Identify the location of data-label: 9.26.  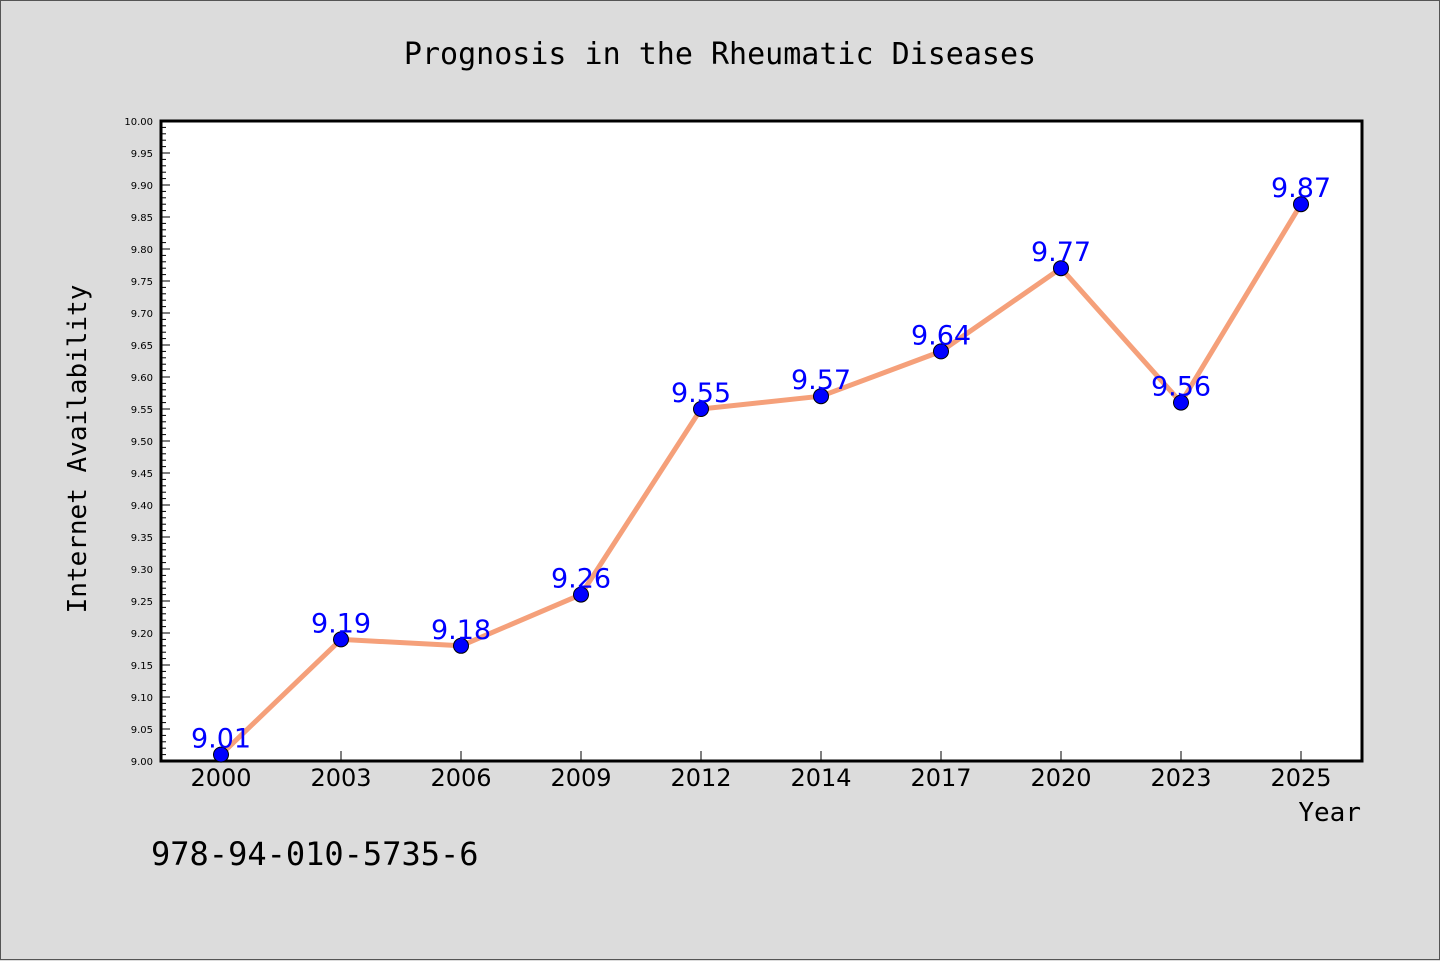
(581, 579).